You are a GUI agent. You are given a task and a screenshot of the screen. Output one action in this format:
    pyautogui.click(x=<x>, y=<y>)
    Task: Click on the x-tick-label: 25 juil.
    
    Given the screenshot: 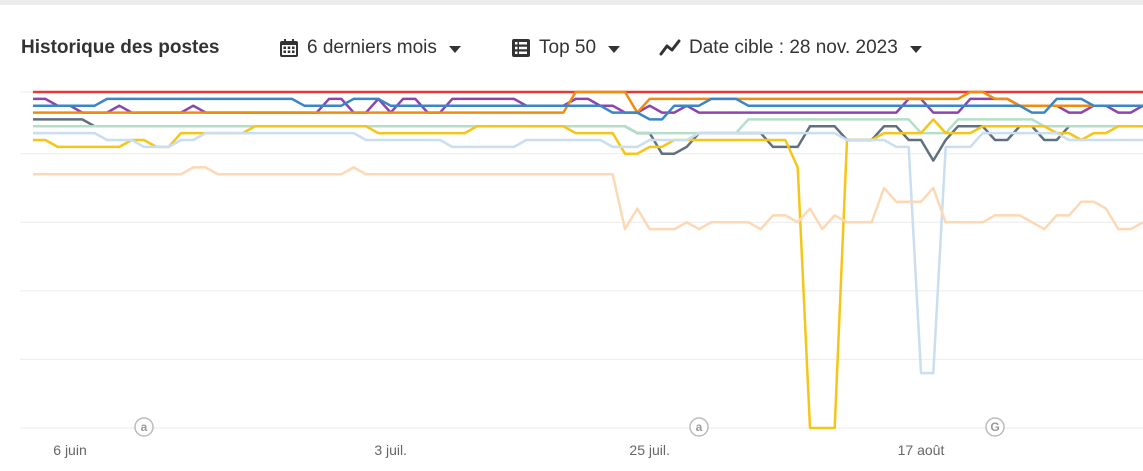 What is the action you would take?
    pyautogui.click(x=649, y=450)
    